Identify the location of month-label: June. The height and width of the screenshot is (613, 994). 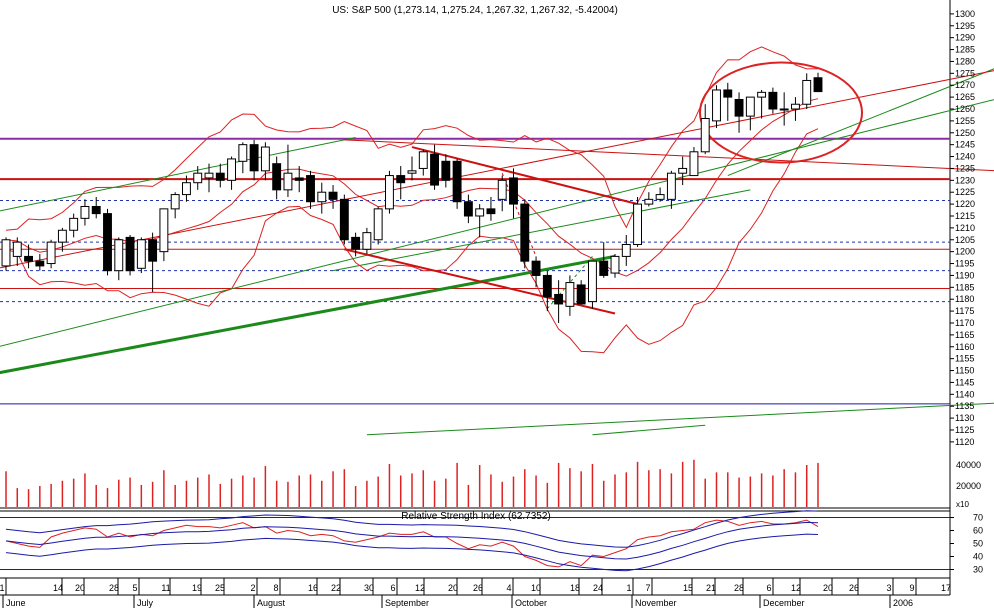
(16, 603).